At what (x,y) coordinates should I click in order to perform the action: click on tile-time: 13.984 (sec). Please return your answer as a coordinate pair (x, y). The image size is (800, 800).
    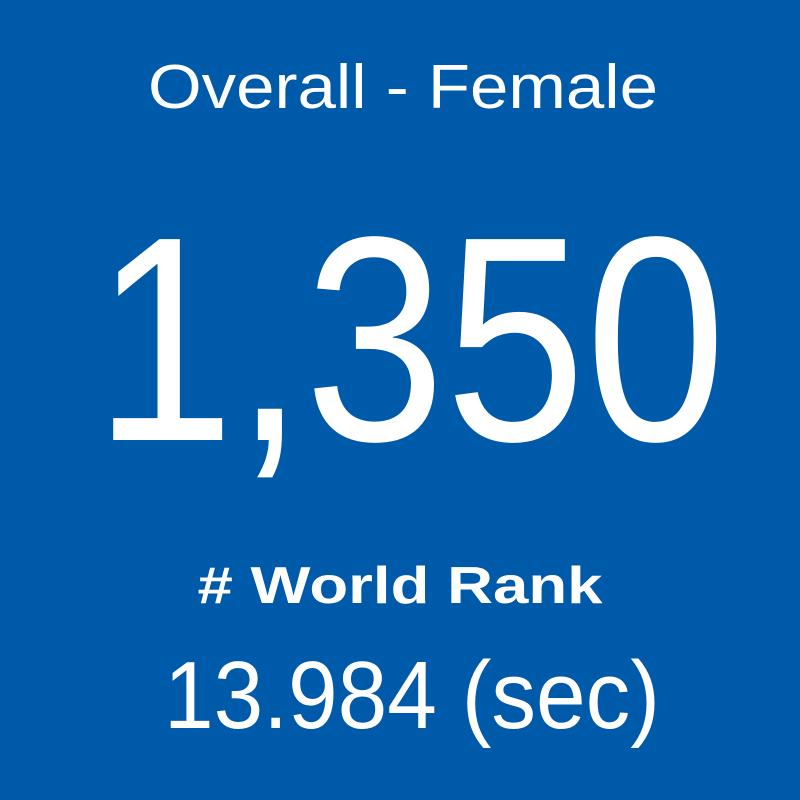
    Looking at the image, I should click on (412, 695).